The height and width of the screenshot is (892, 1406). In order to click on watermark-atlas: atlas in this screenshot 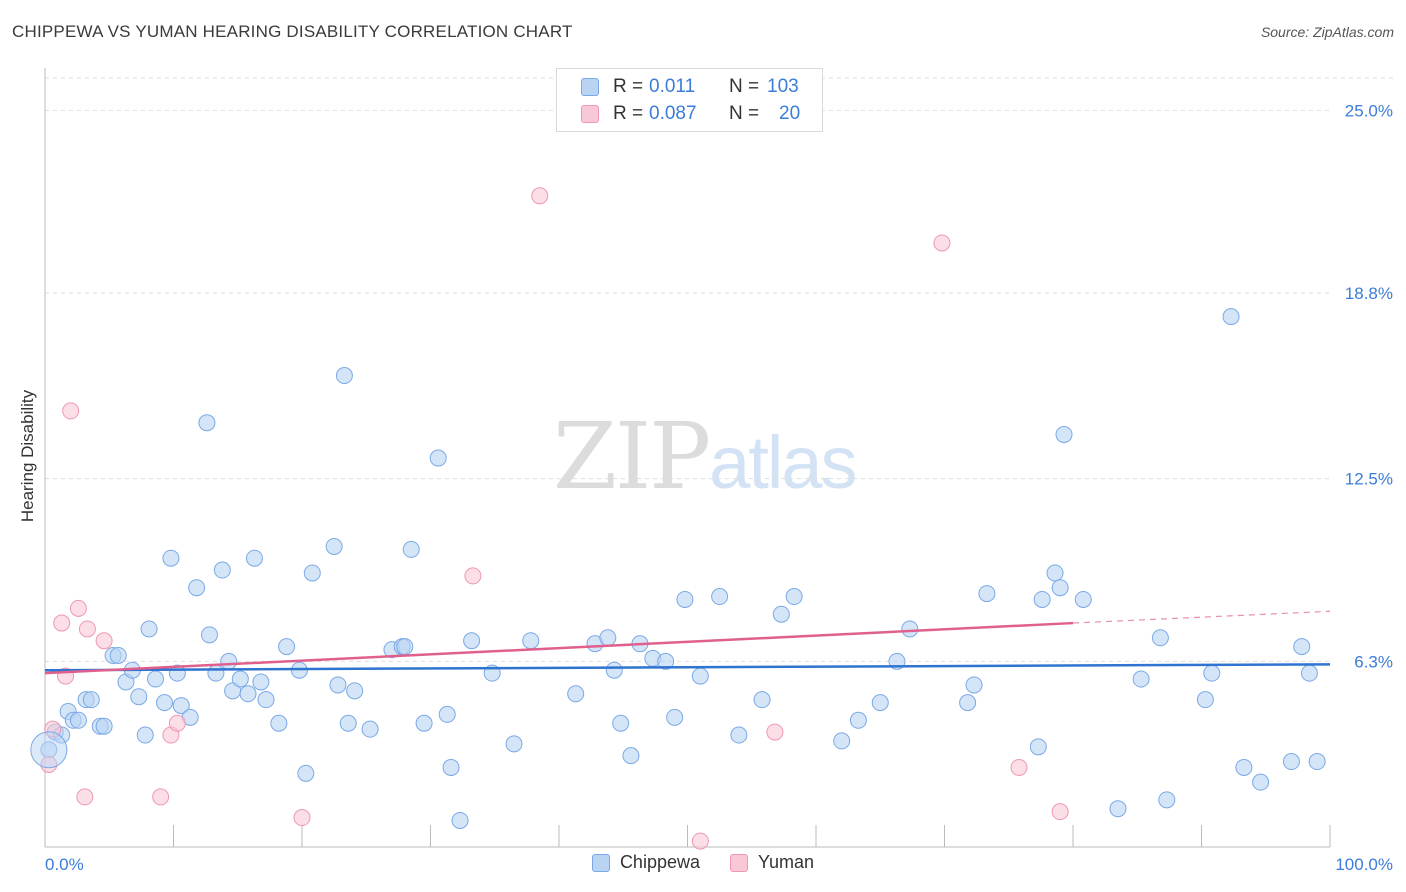, I will do `click(783, 462)`.